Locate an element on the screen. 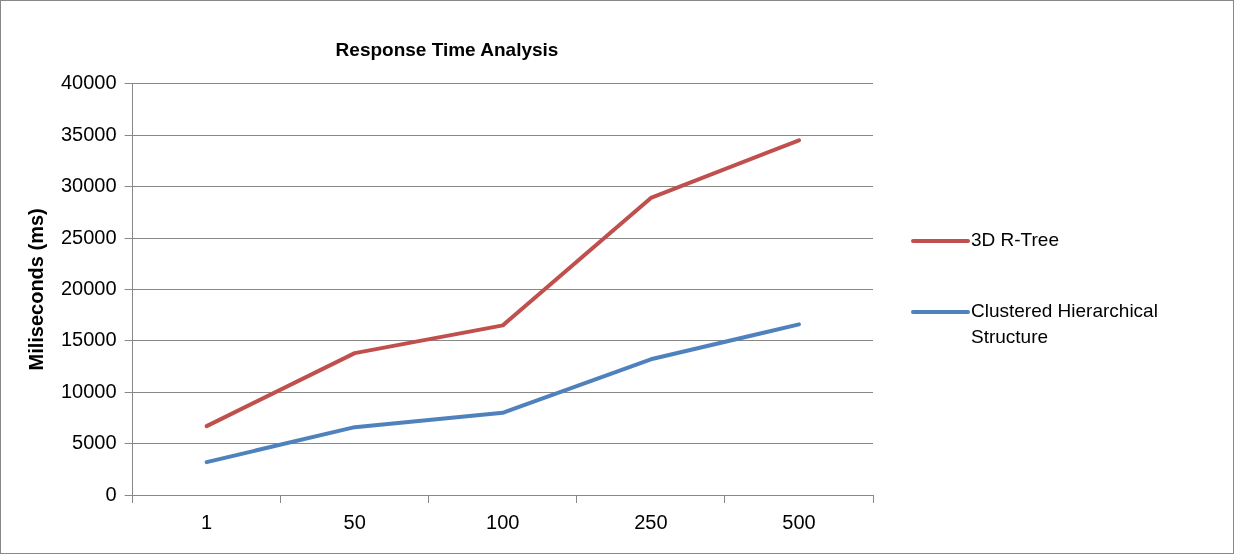  y-tick-label: 15000 is located at coordinates (88, 339).